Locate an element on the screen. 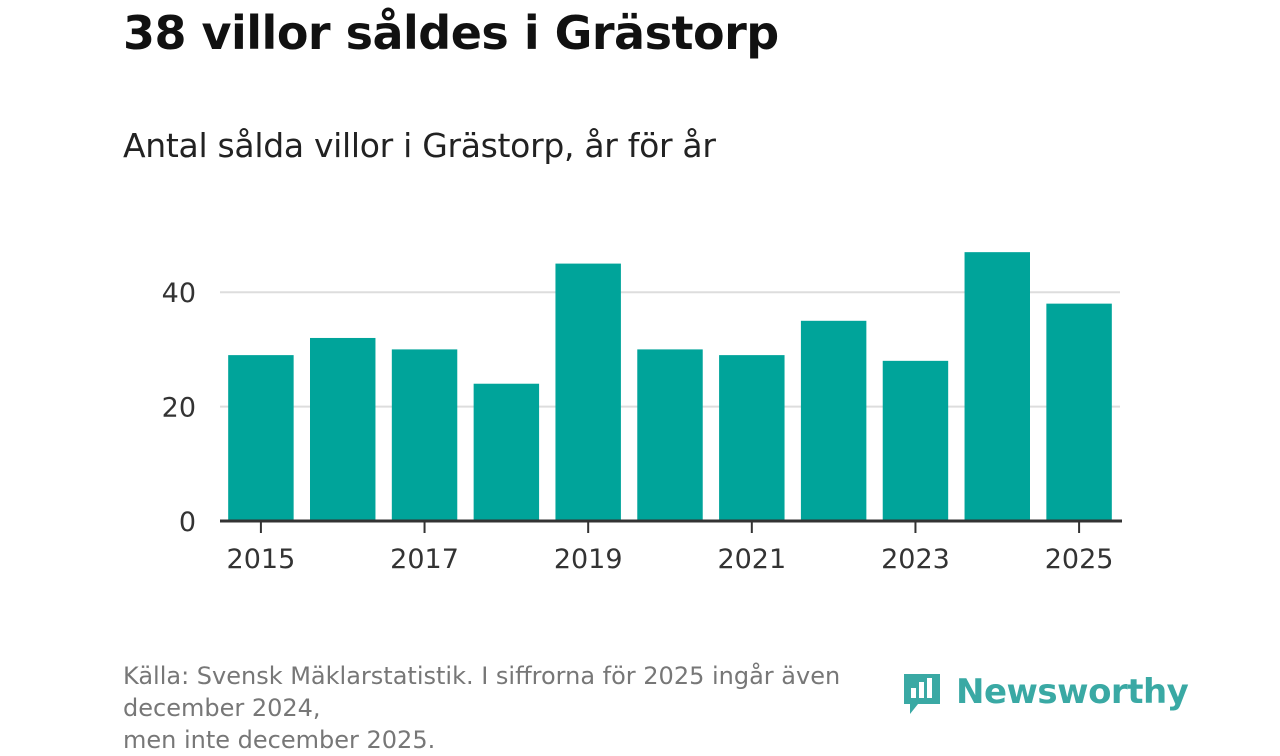 This screenshot has width=1280, height=756. newsworthy-logo: Newsworthy is located at coordinates (1044, 692).